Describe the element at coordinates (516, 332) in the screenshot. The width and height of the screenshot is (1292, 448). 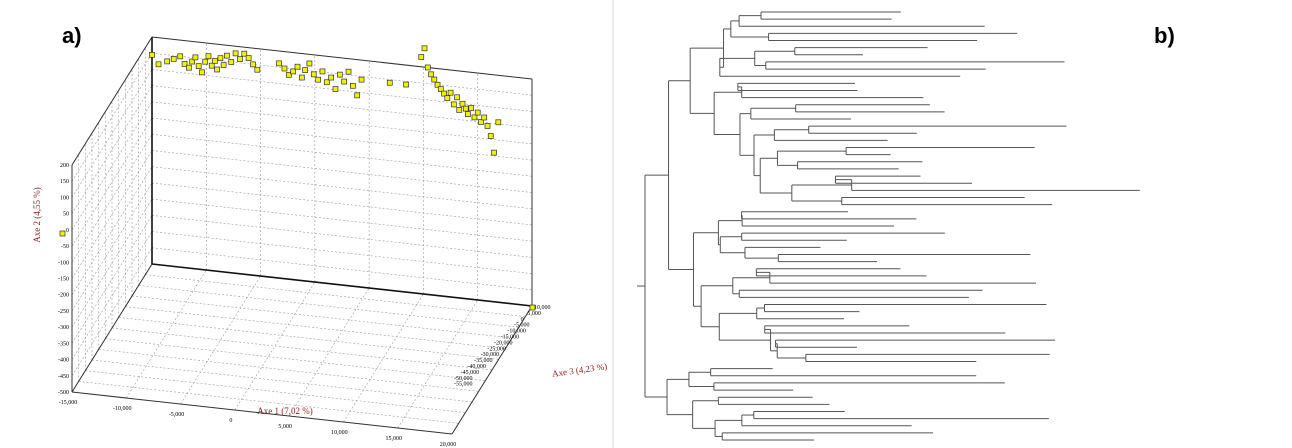
I see `z-tick-label: -10,000` at that location.